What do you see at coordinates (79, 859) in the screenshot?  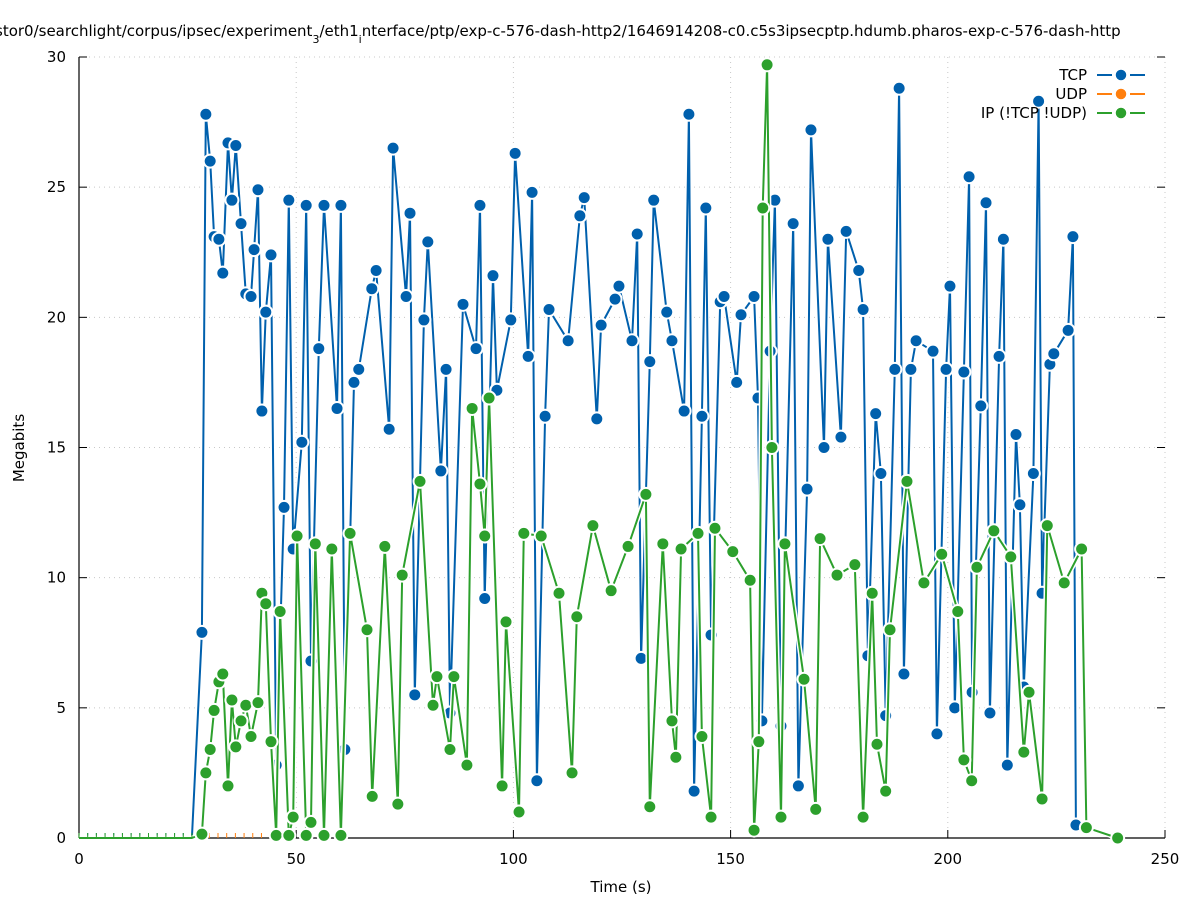 I see `x-tick-label: 0` at bounding box center [79, 859].